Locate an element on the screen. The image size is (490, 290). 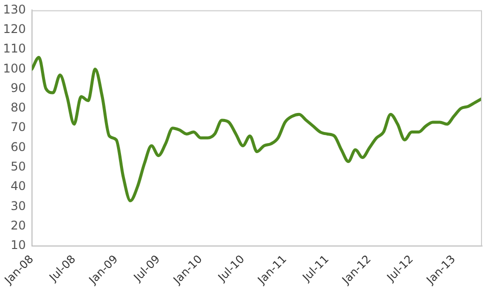
y-tick-label: 120 is located at coordinates (14, 29).